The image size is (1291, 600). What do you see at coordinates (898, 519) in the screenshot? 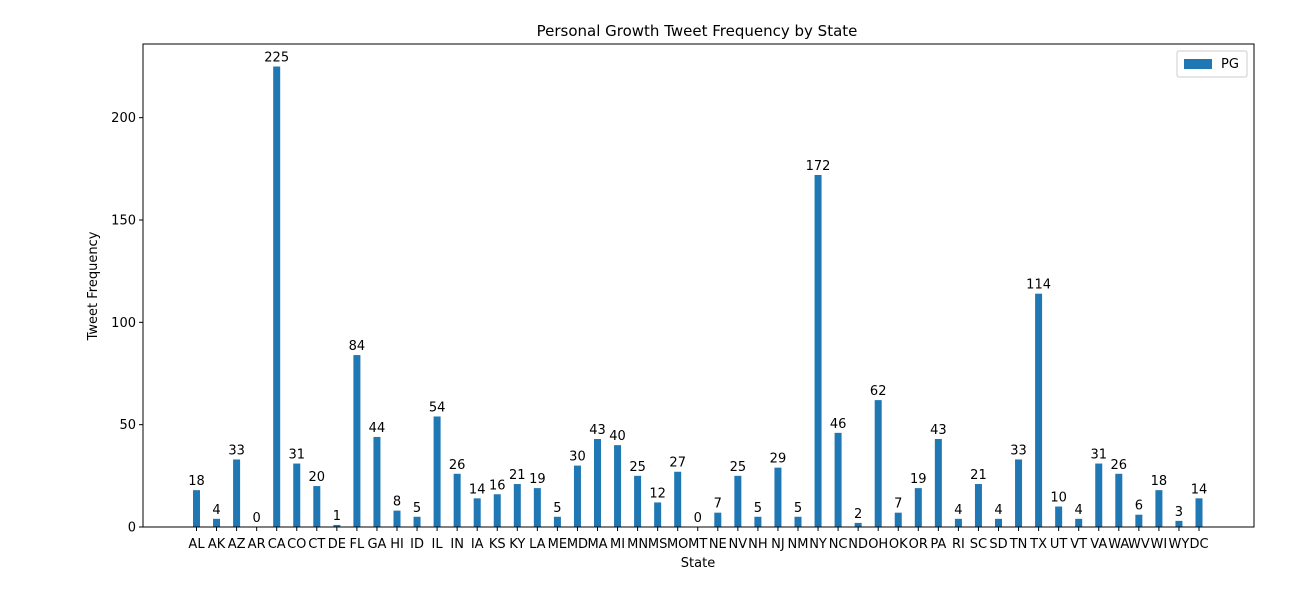
I see `bar-OK` at bounding box center [898, 519].